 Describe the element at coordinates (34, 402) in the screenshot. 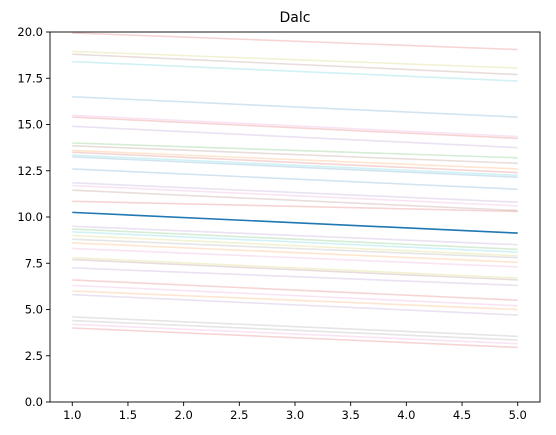

I see `y-tick-label: 0.0` at that location.